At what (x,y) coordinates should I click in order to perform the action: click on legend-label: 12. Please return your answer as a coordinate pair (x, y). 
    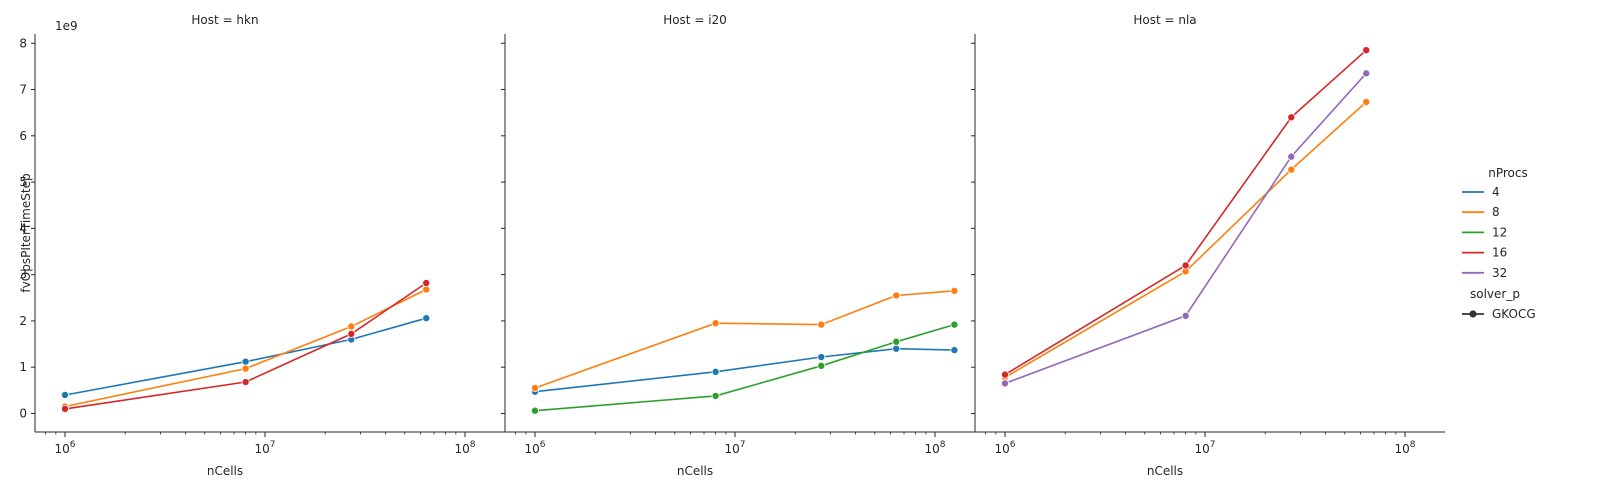
    Looking at the image, I should click on (1499, 232).